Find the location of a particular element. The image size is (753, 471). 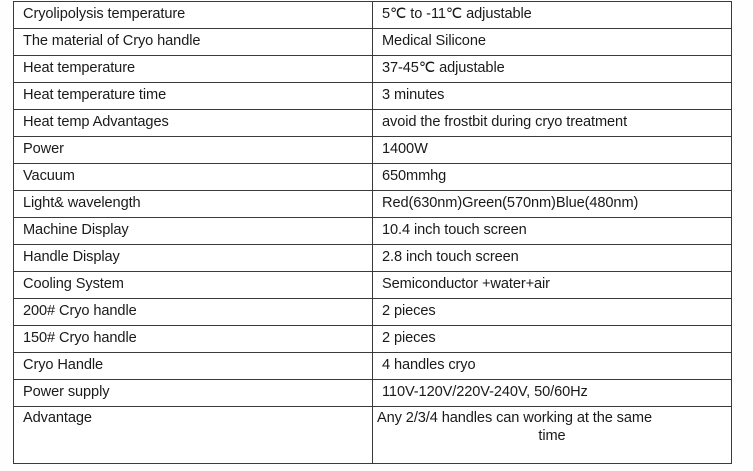

table-row: 200# Cryo handle 2 pieces is located at coordinates (372, 312).